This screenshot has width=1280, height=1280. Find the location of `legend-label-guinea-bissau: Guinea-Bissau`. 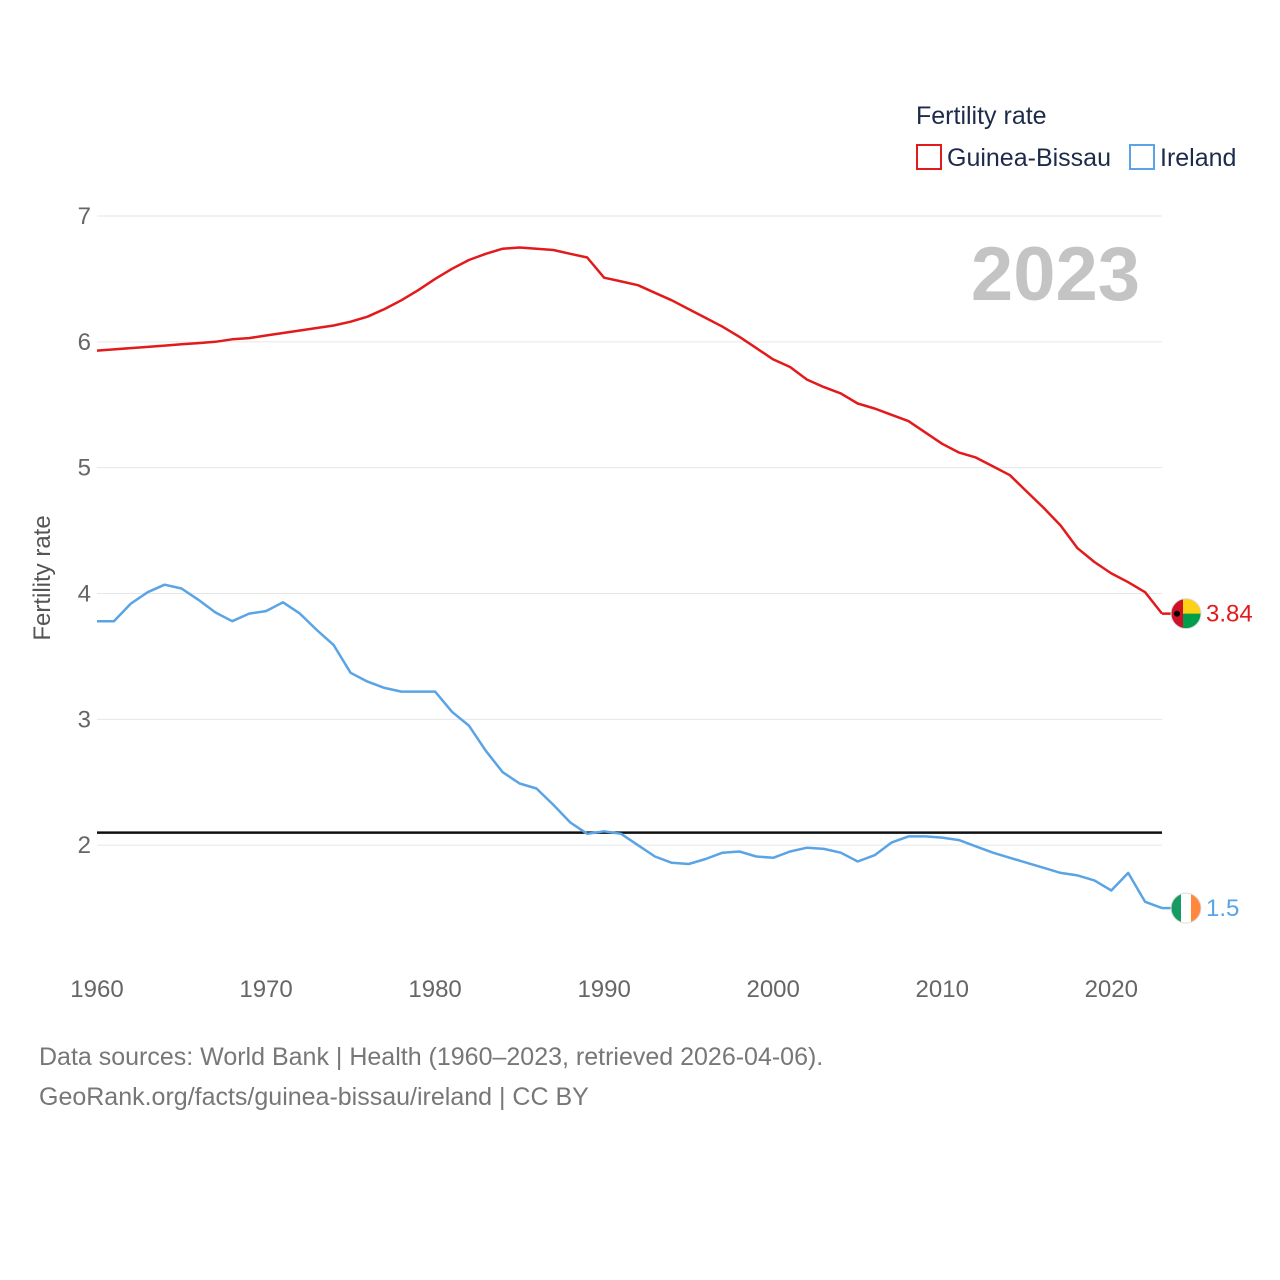

legend-label-guinea-bissau: Guinea-Bissau is located at coordinates (1029, 158).